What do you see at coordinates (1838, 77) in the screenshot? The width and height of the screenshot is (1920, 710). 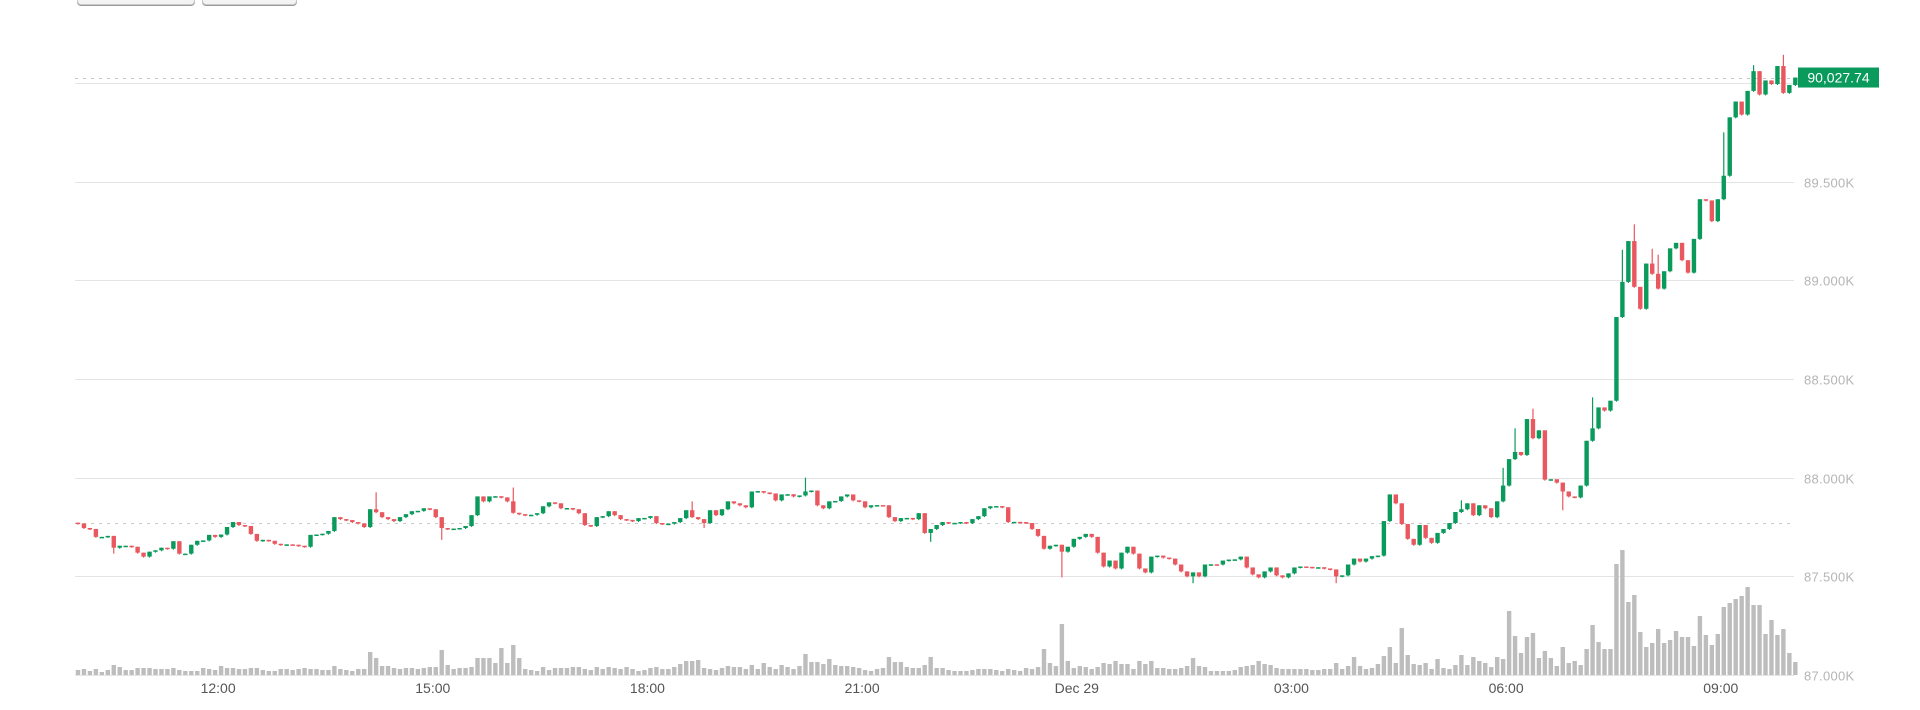 I see `last-price-tag: 90,027.74` at bounding box center [1838, 77].